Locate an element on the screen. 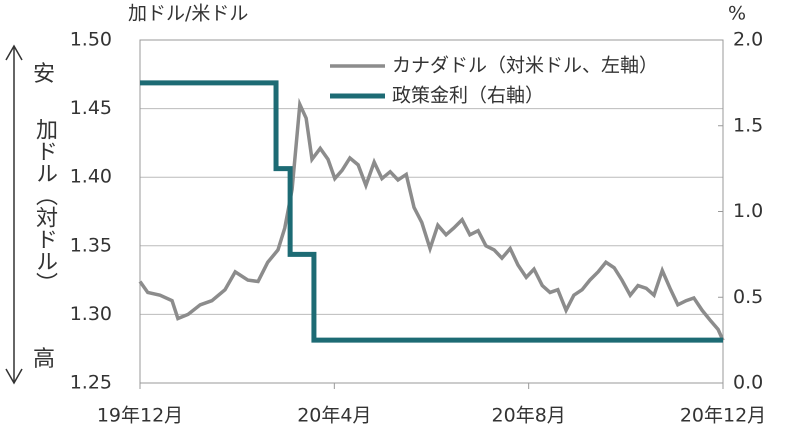 Image resolution: width=788 pixels, height=439 pixels. y2-tick-label: 0.0 is located at coordinates (748, 383).